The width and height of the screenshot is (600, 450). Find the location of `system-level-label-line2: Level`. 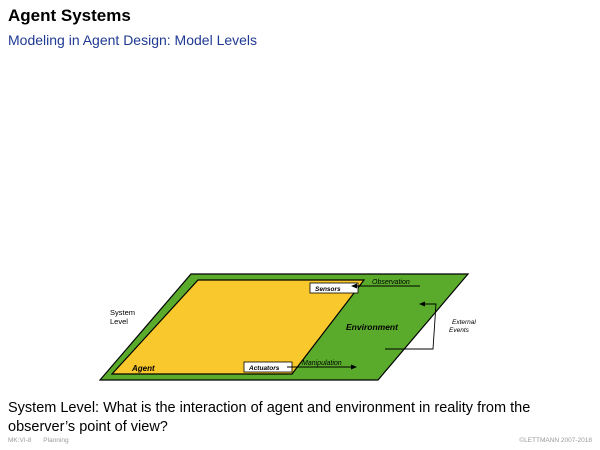

system-level-label-line2: Level is located at coordinates (119, 321).